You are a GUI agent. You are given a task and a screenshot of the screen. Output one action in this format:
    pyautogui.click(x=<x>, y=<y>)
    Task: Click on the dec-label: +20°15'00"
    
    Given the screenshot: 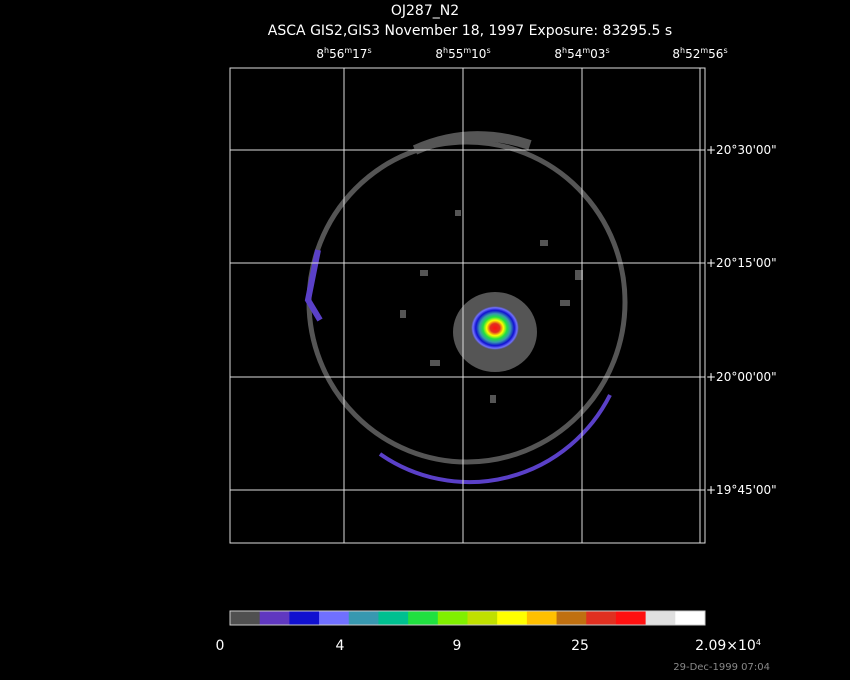 What is the action you would take?
    pyautogui.click(x=741, y=263)
    